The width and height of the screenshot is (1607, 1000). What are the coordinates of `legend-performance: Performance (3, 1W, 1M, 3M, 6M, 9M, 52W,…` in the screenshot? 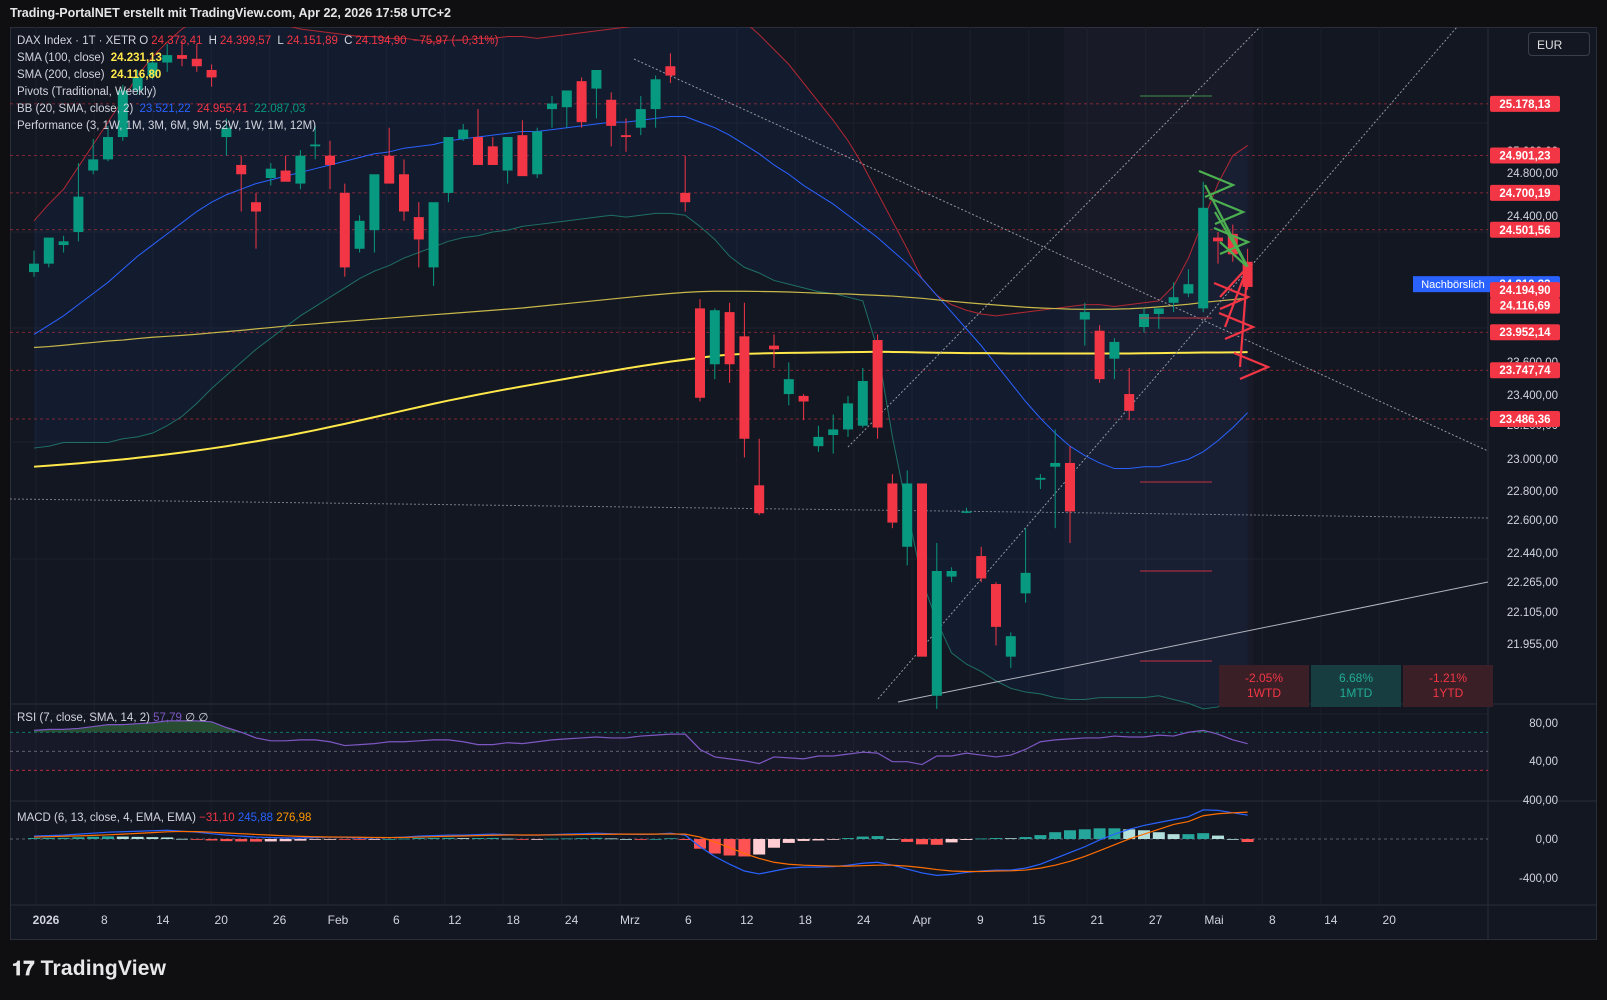 It's located at (259, 126).